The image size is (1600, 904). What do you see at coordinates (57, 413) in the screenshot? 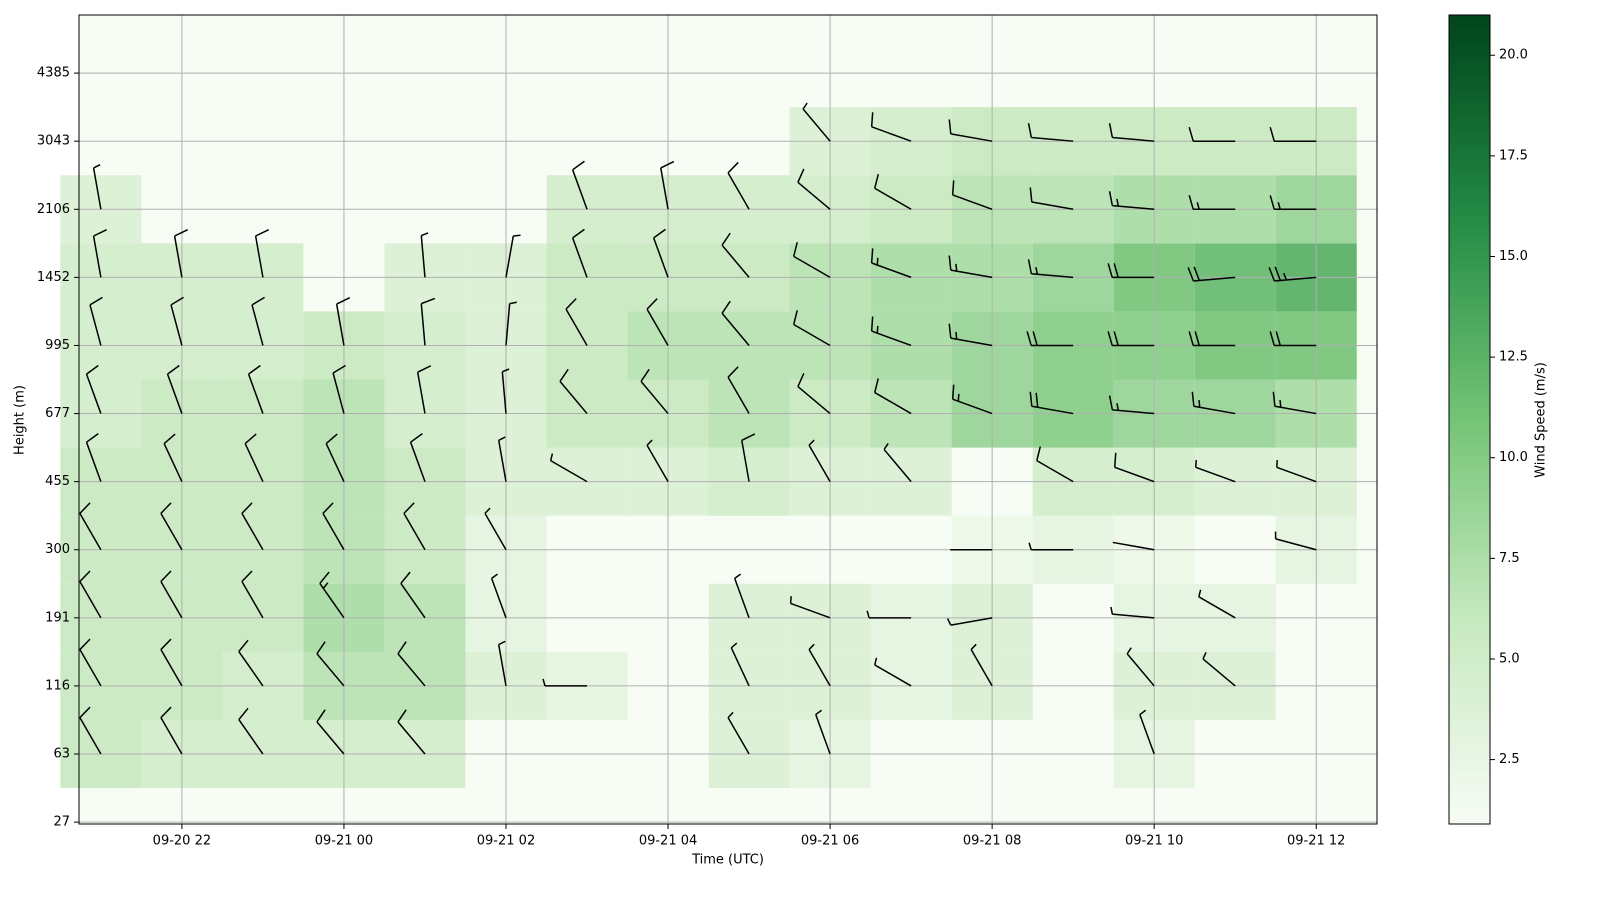
I see `y-tick-label: 677` at bounding box center [57, 413].